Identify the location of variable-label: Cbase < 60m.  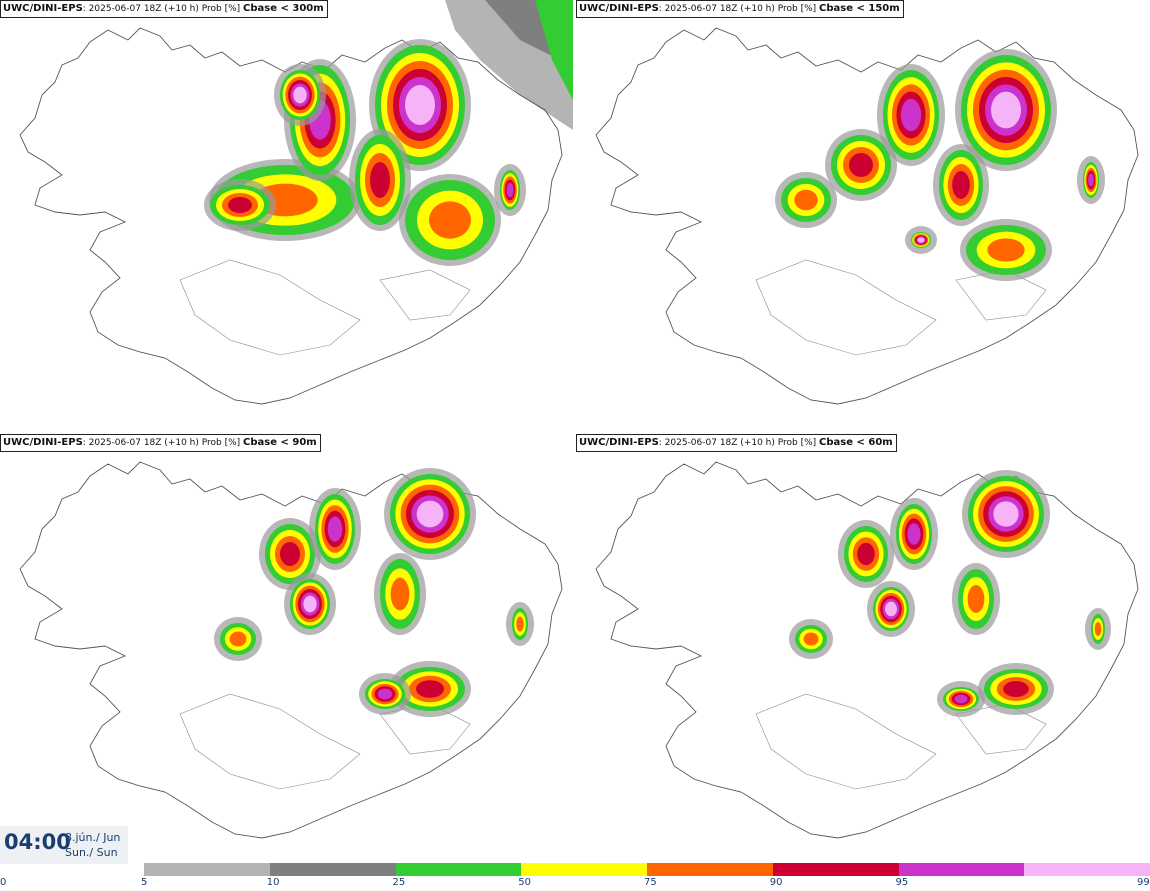
(856, 442).